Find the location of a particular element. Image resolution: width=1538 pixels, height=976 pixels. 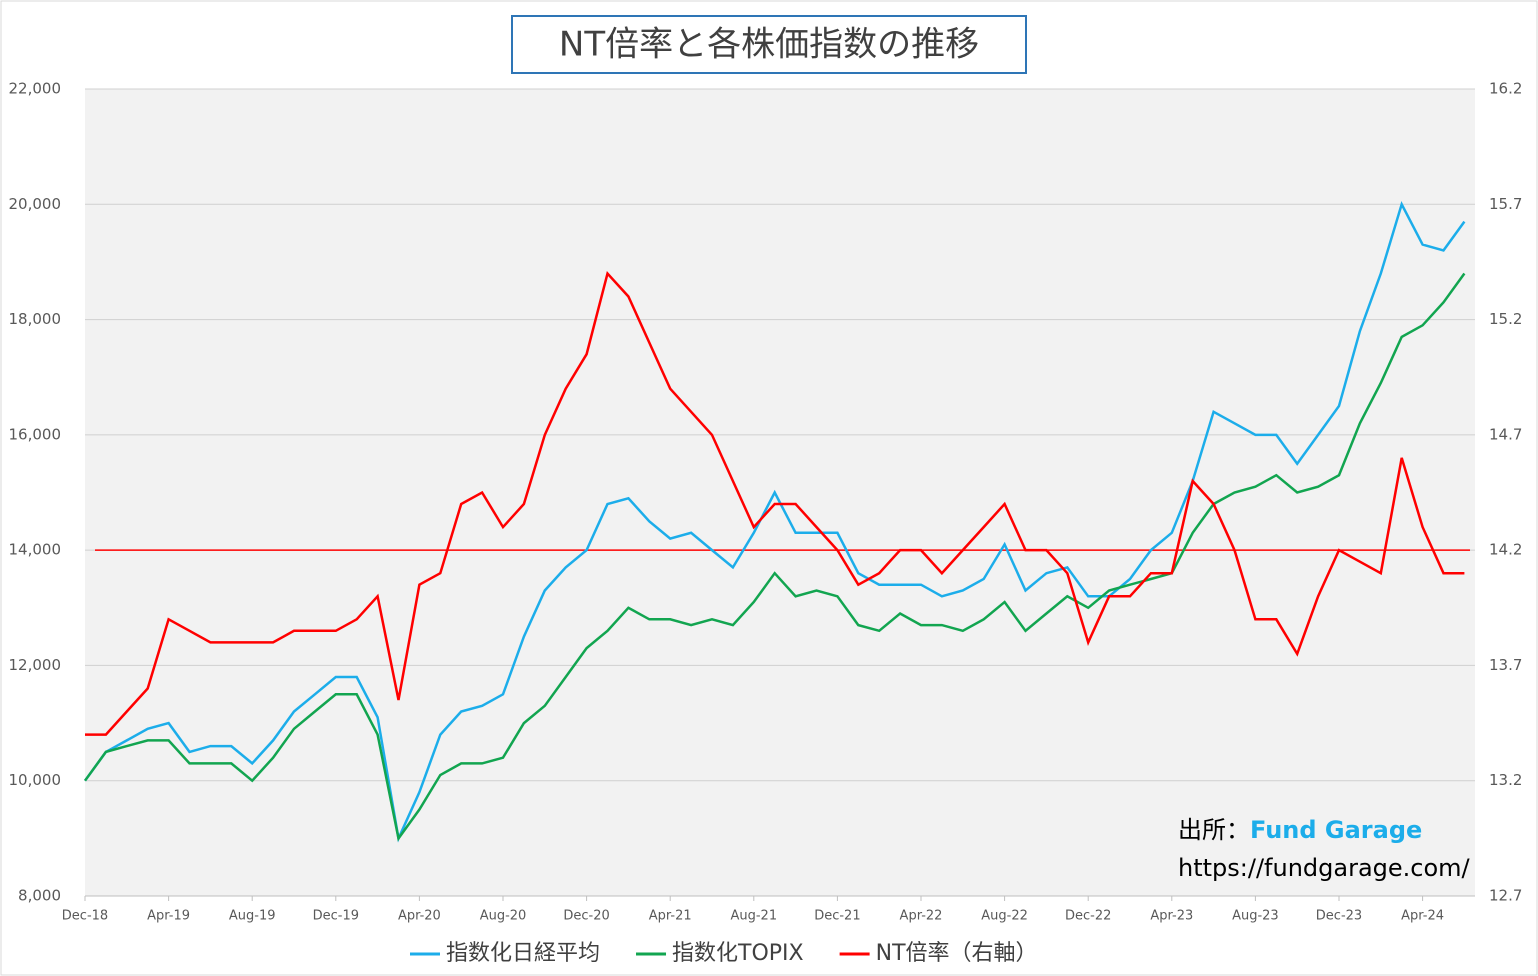

x-tick-label: Aug-23 is located at coordinates (1255, 916).